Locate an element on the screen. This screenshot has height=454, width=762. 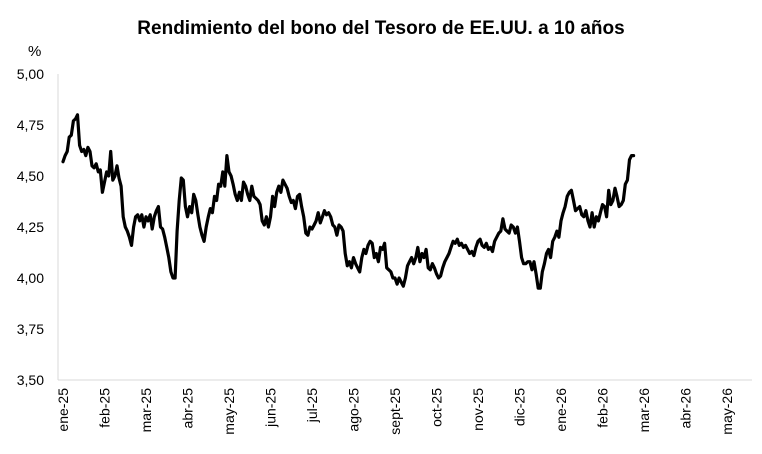
y-tick-label: 4,50 is located at coordinates (30, 176).